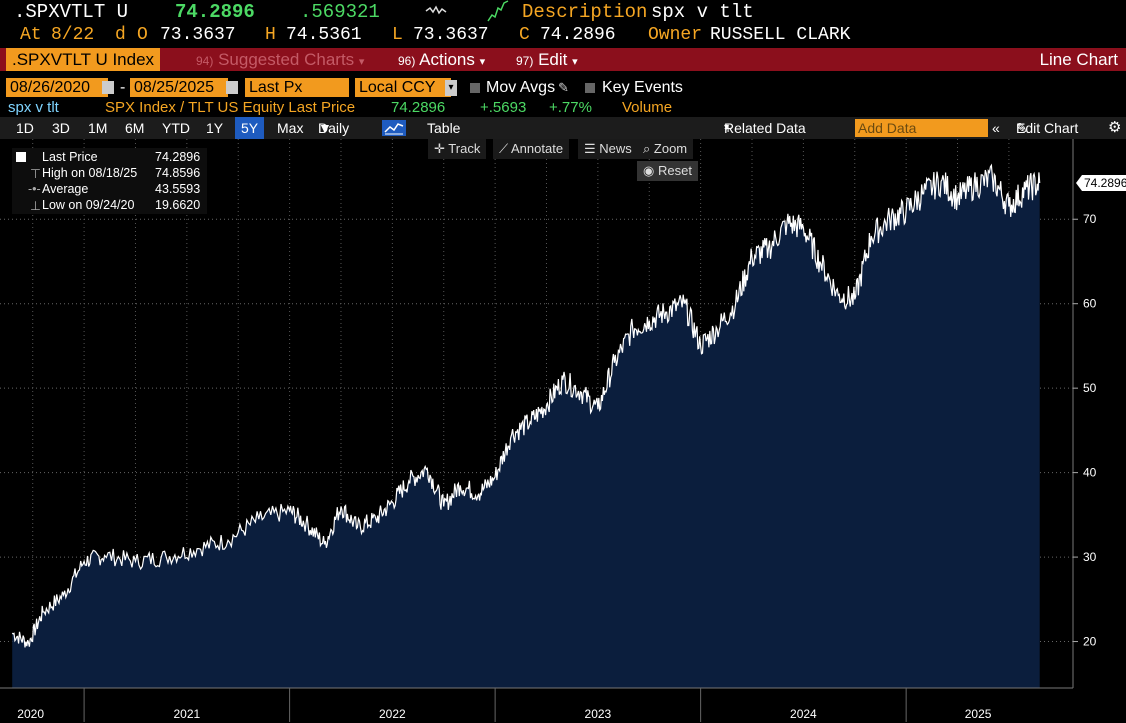 Image resolution: width=1126 pixels, height=723 pixels. Describe the element at coordinates (394, 128) in the screenshot. I see `line-chart-icon` at that location.